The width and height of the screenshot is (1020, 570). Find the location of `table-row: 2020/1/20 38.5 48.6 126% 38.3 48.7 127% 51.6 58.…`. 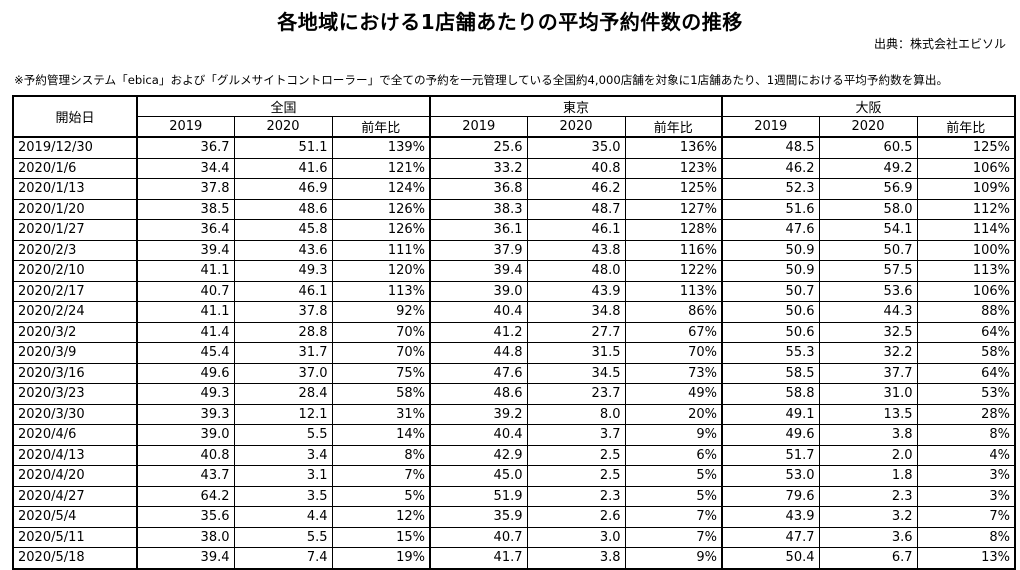

table-row: 2020/1/20 38.5 48.6 126% 38.3 48.7 127% 51.6 58.… is located at coordinates (514, 209).